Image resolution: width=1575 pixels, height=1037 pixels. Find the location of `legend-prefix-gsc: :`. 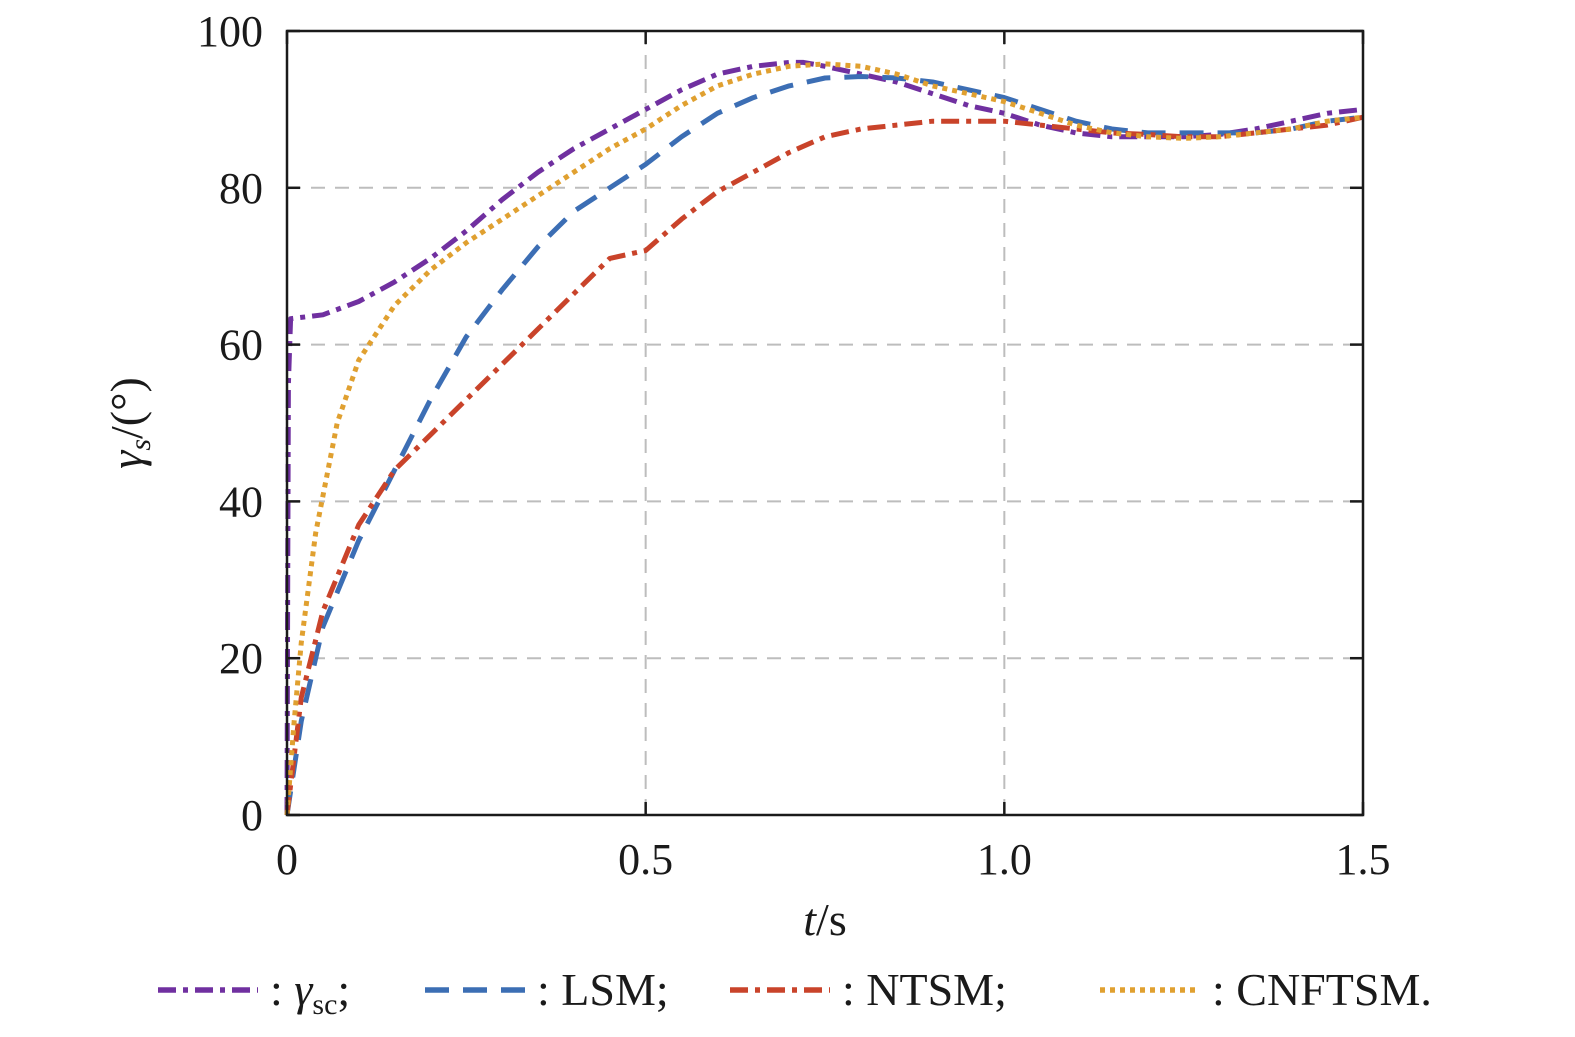

legend-prefix-gsc: : is located at coordinates (282, 989).